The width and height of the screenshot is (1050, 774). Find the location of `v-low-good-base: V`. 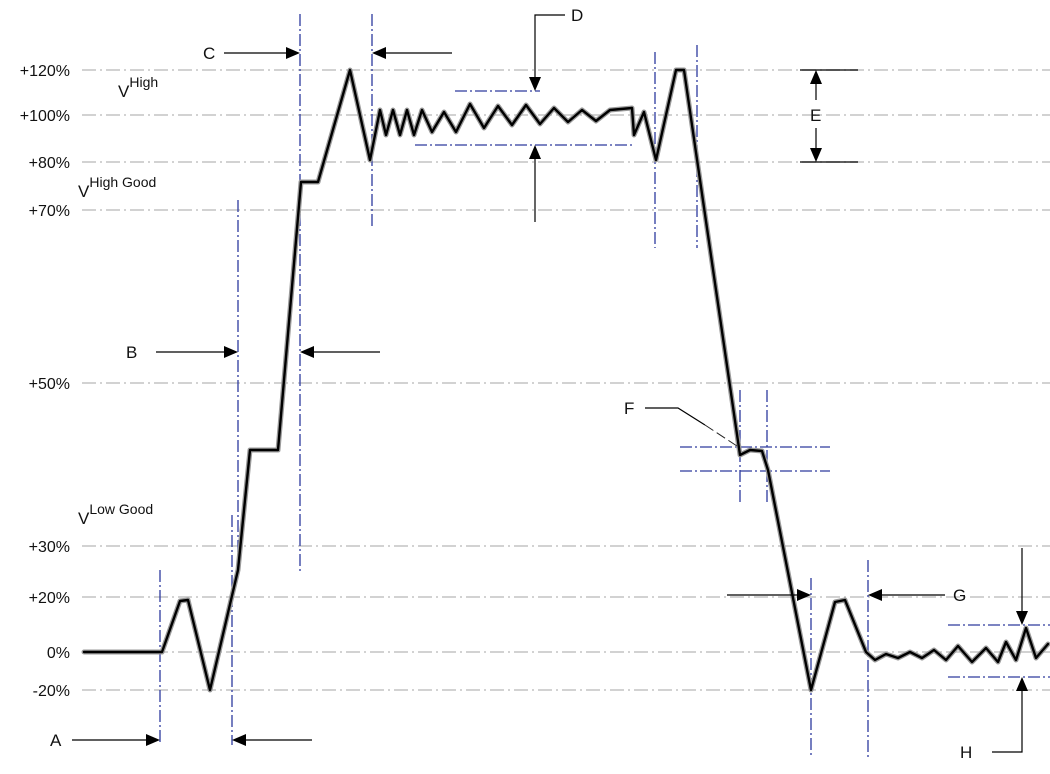

v-low-good-base: V is located at coordinates (84, 518).